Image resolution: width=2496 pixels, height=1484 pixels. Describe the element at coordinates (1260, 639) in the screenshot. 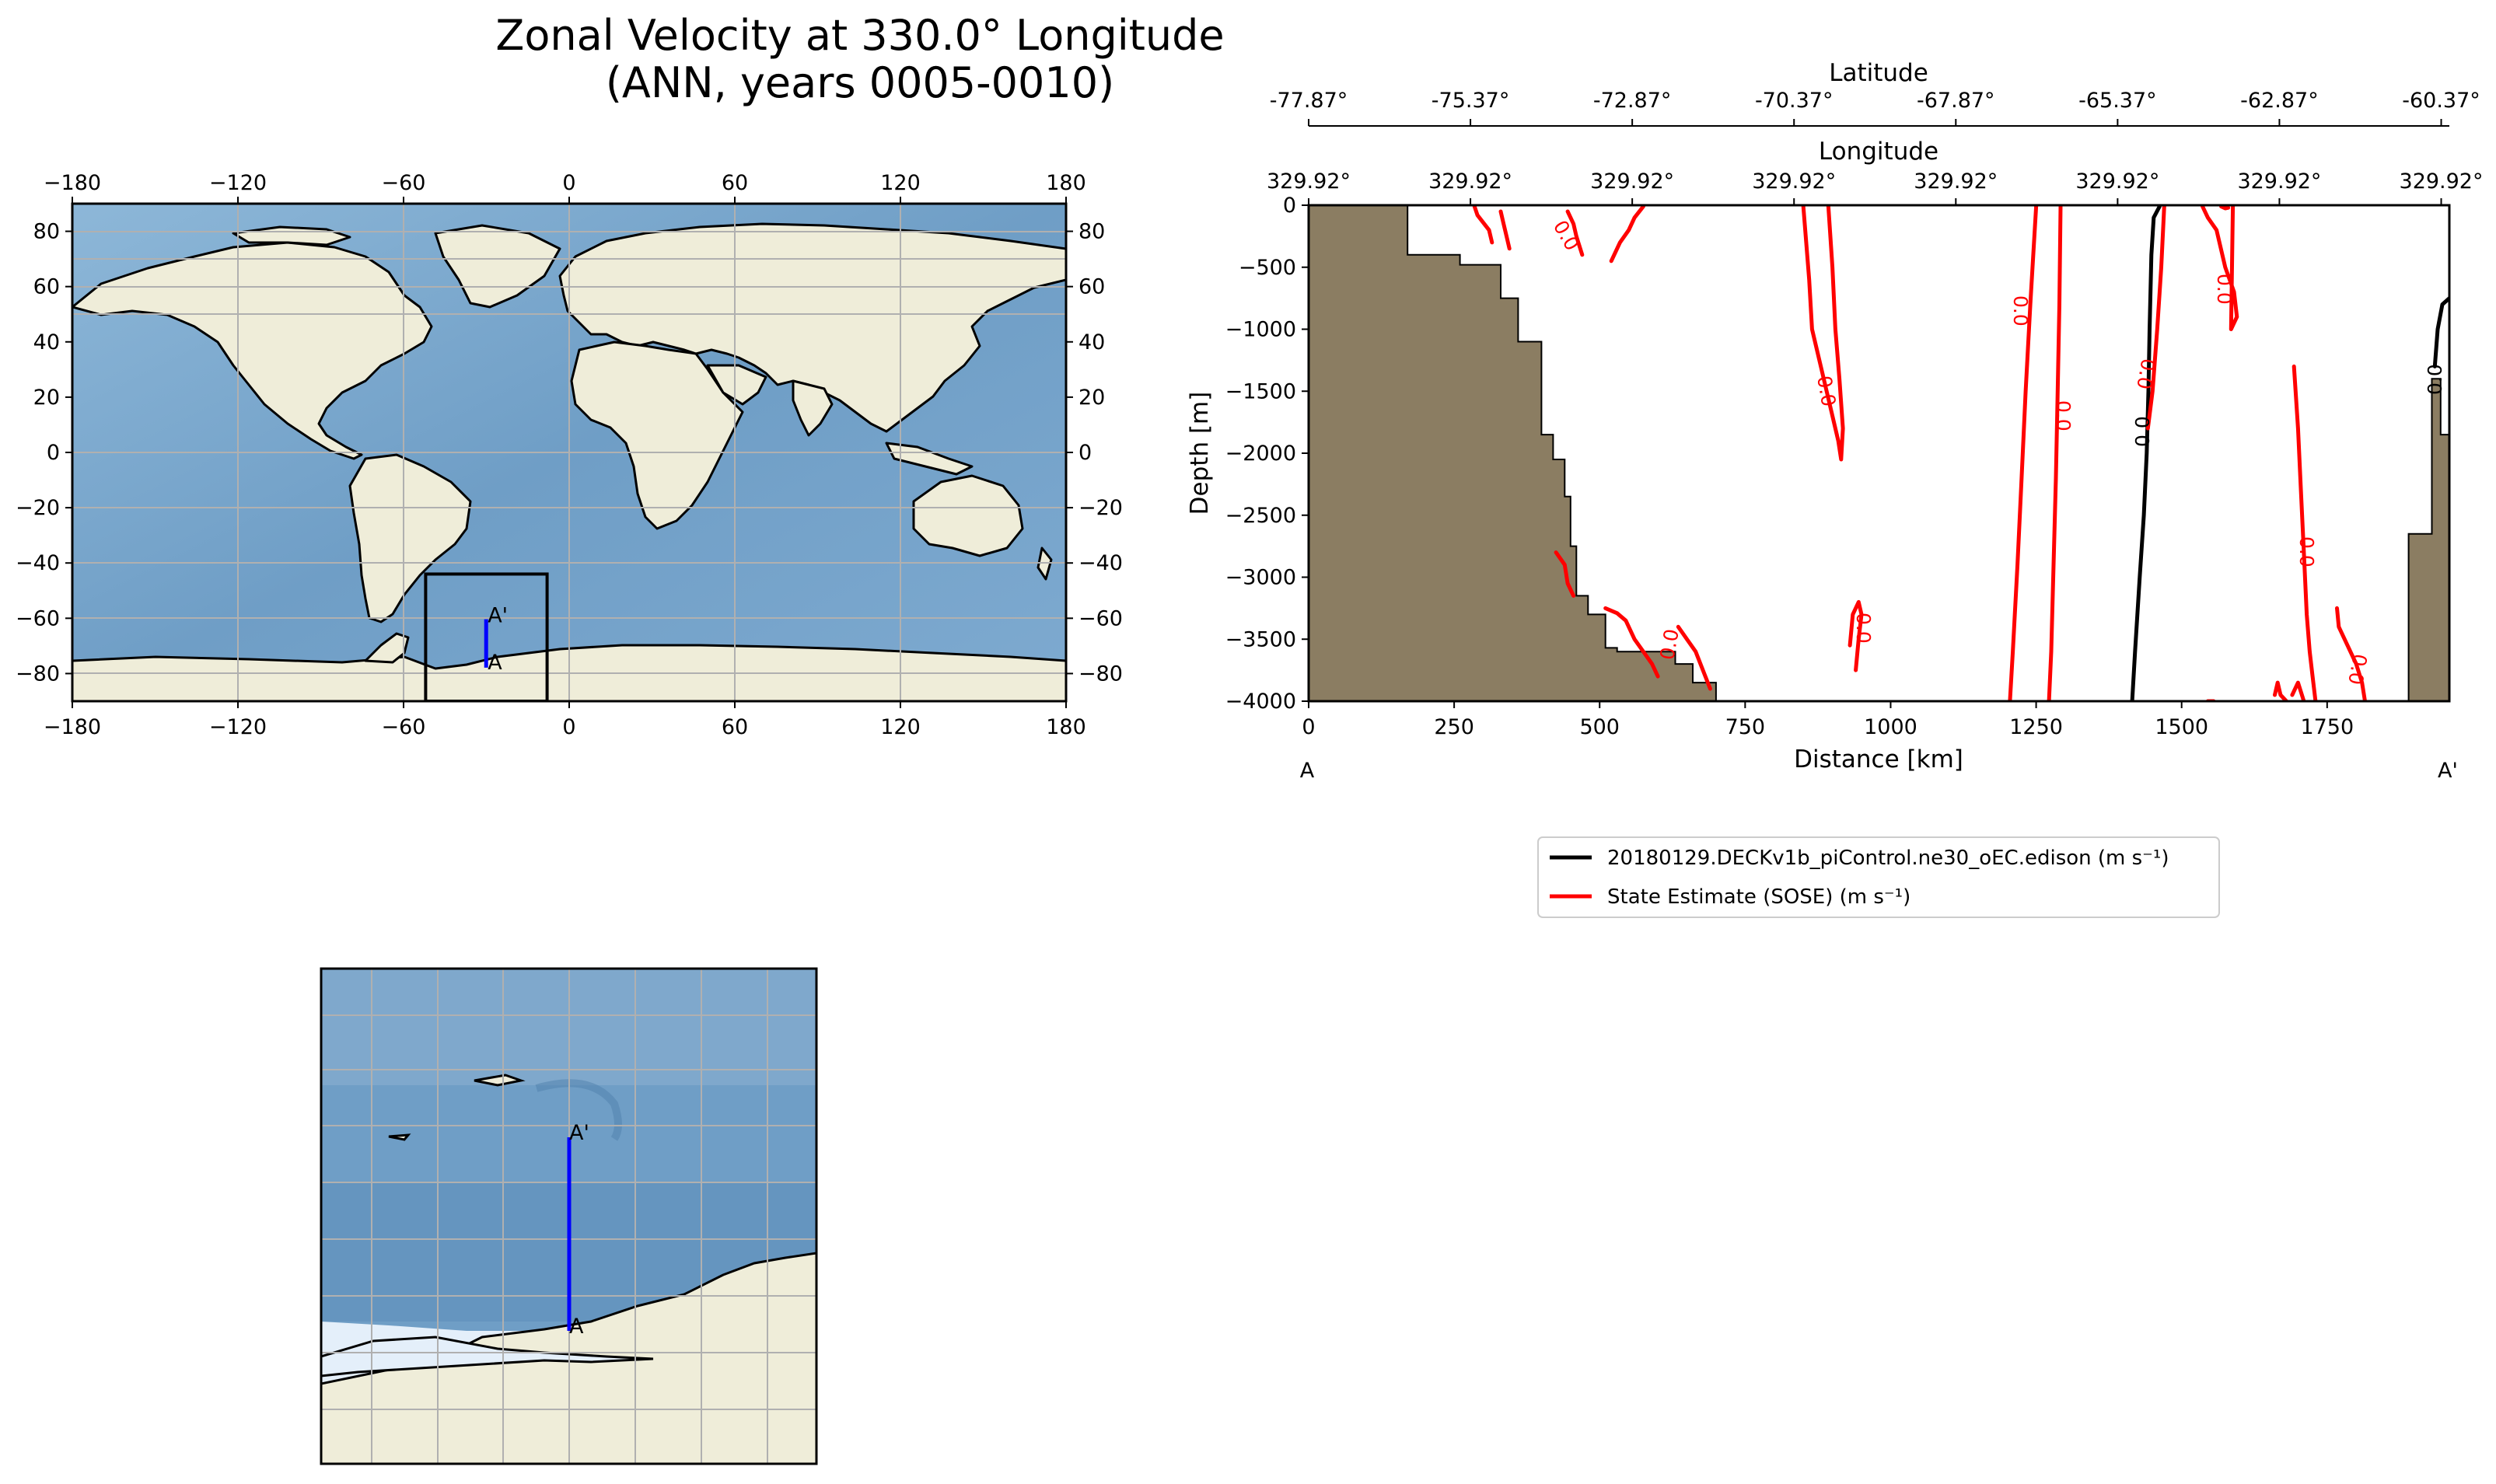

I see `section-ytick-label: −3500` at that location.